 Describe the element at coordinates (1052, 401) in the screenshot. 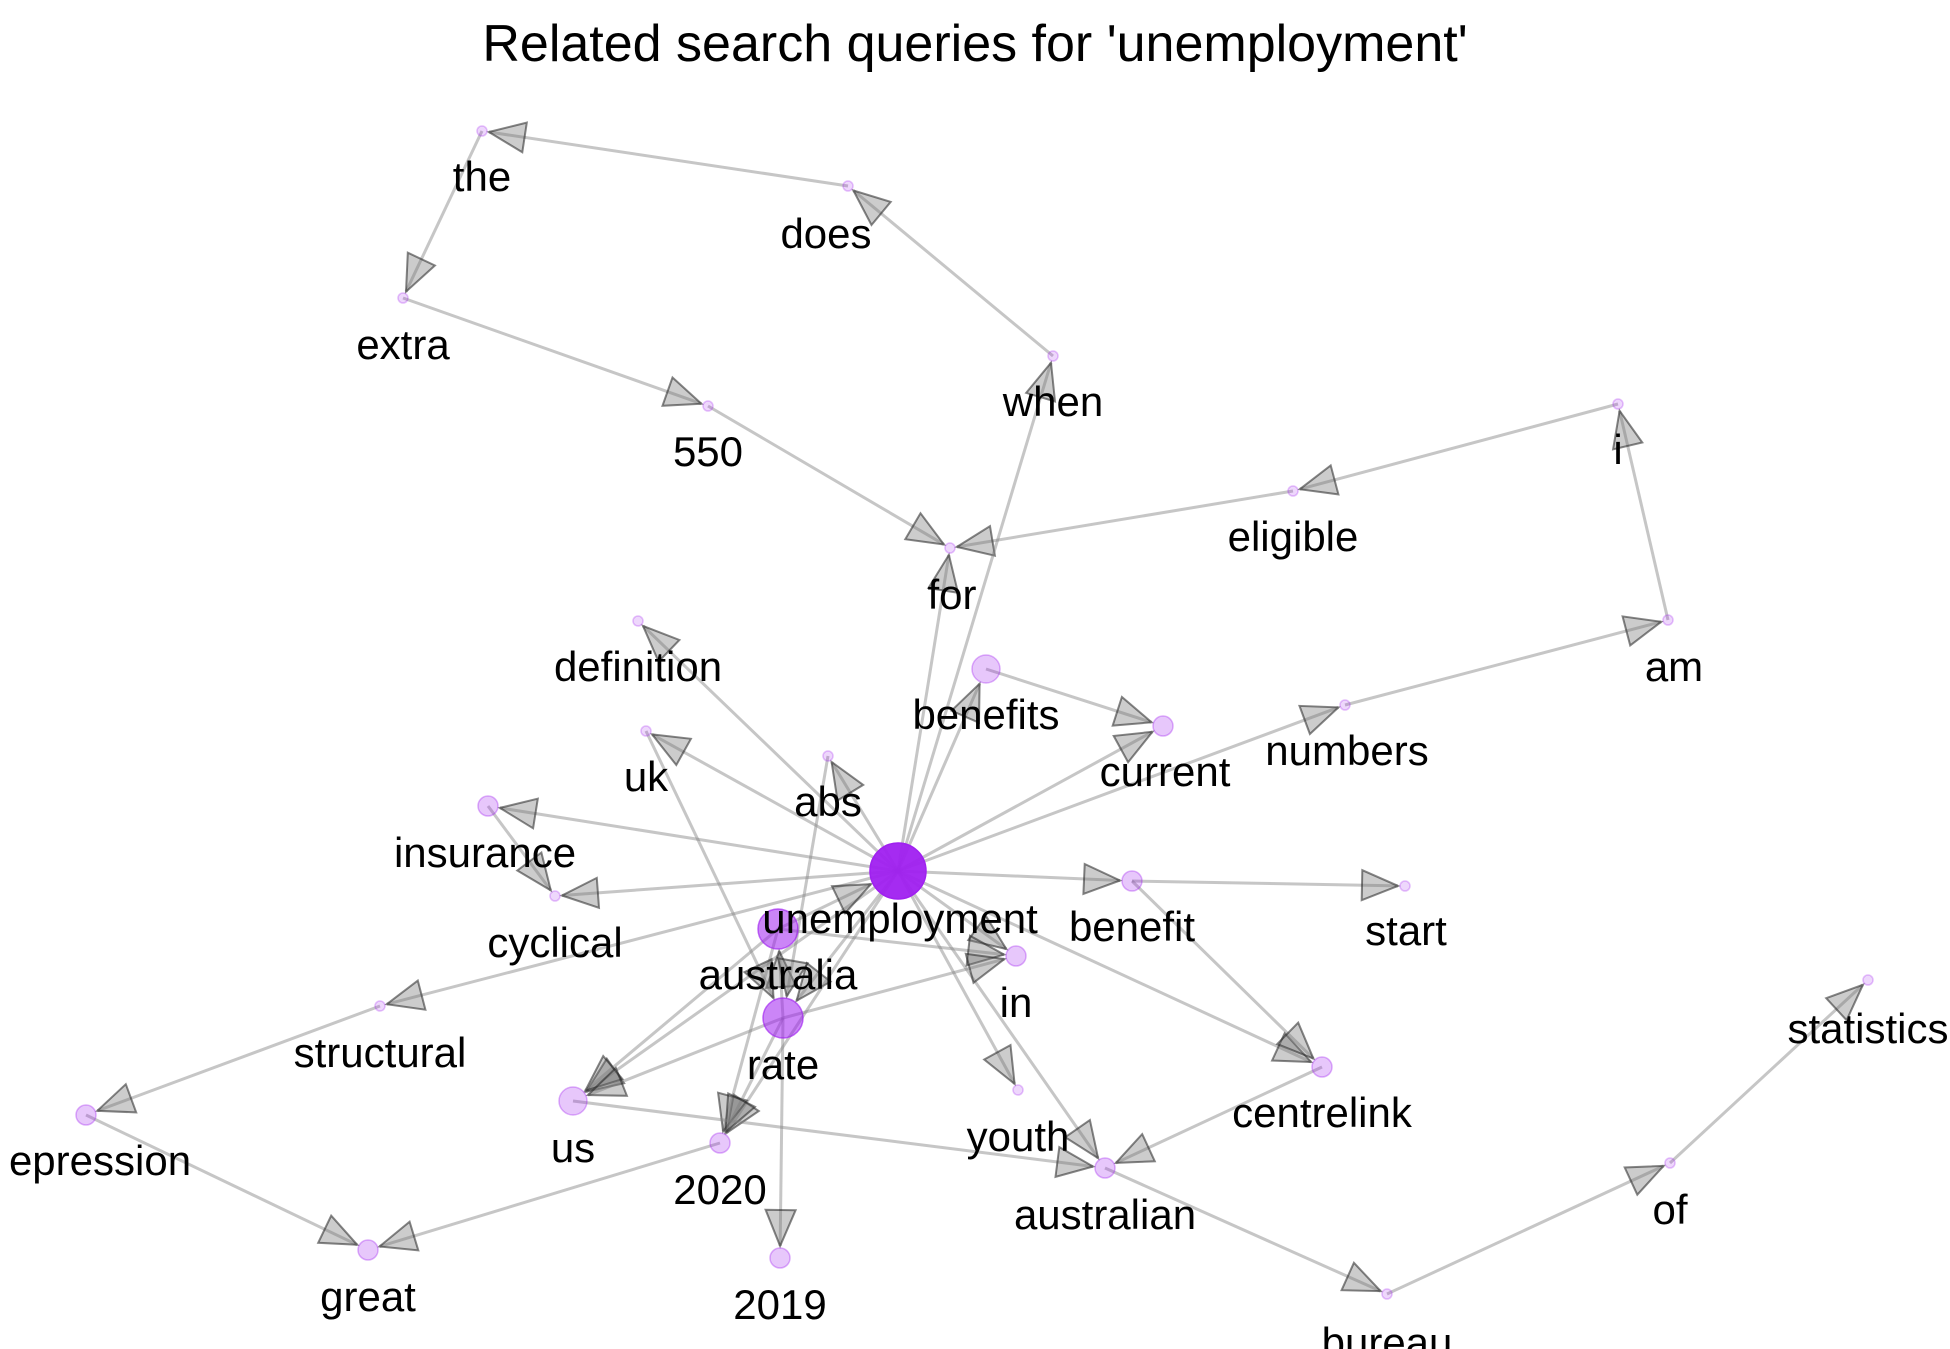

I see `node-label-when: when` at that location.